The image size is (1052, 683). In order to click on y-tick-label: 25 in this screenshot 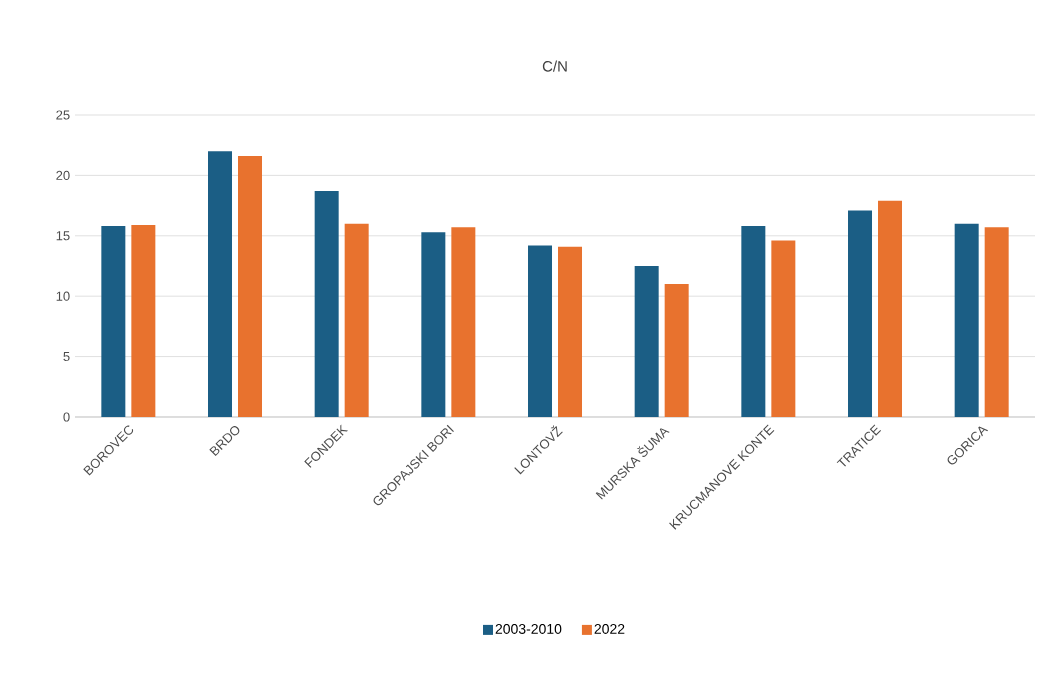, I will do `click(63, 115)`.